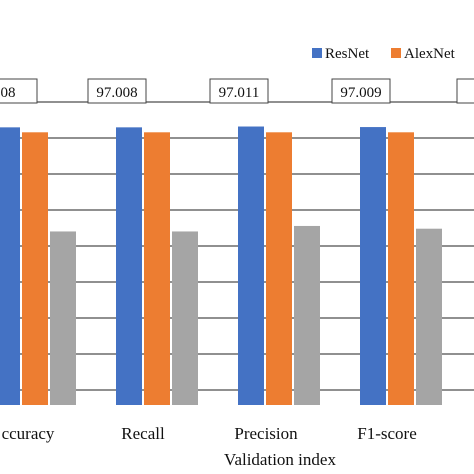 The height and width of the screenshot is (474, 474). Describe the element at coordinates (317, 53) in the screenshot. I see `legend-swatch-resnet` at that location.